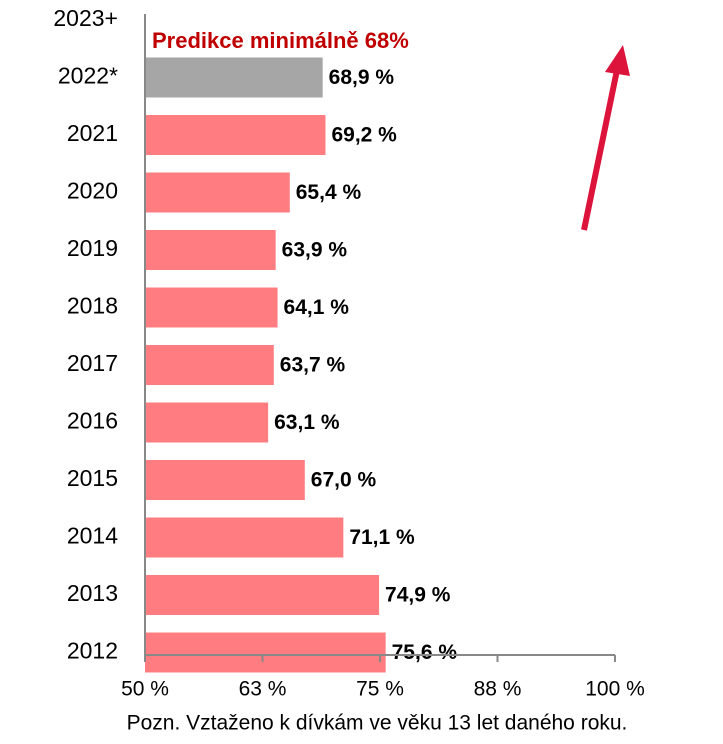  What do you see at coordinates (364, 135) in the screenshot?
I see `value-label: 69,2 %` at bounding box center [364, 135].